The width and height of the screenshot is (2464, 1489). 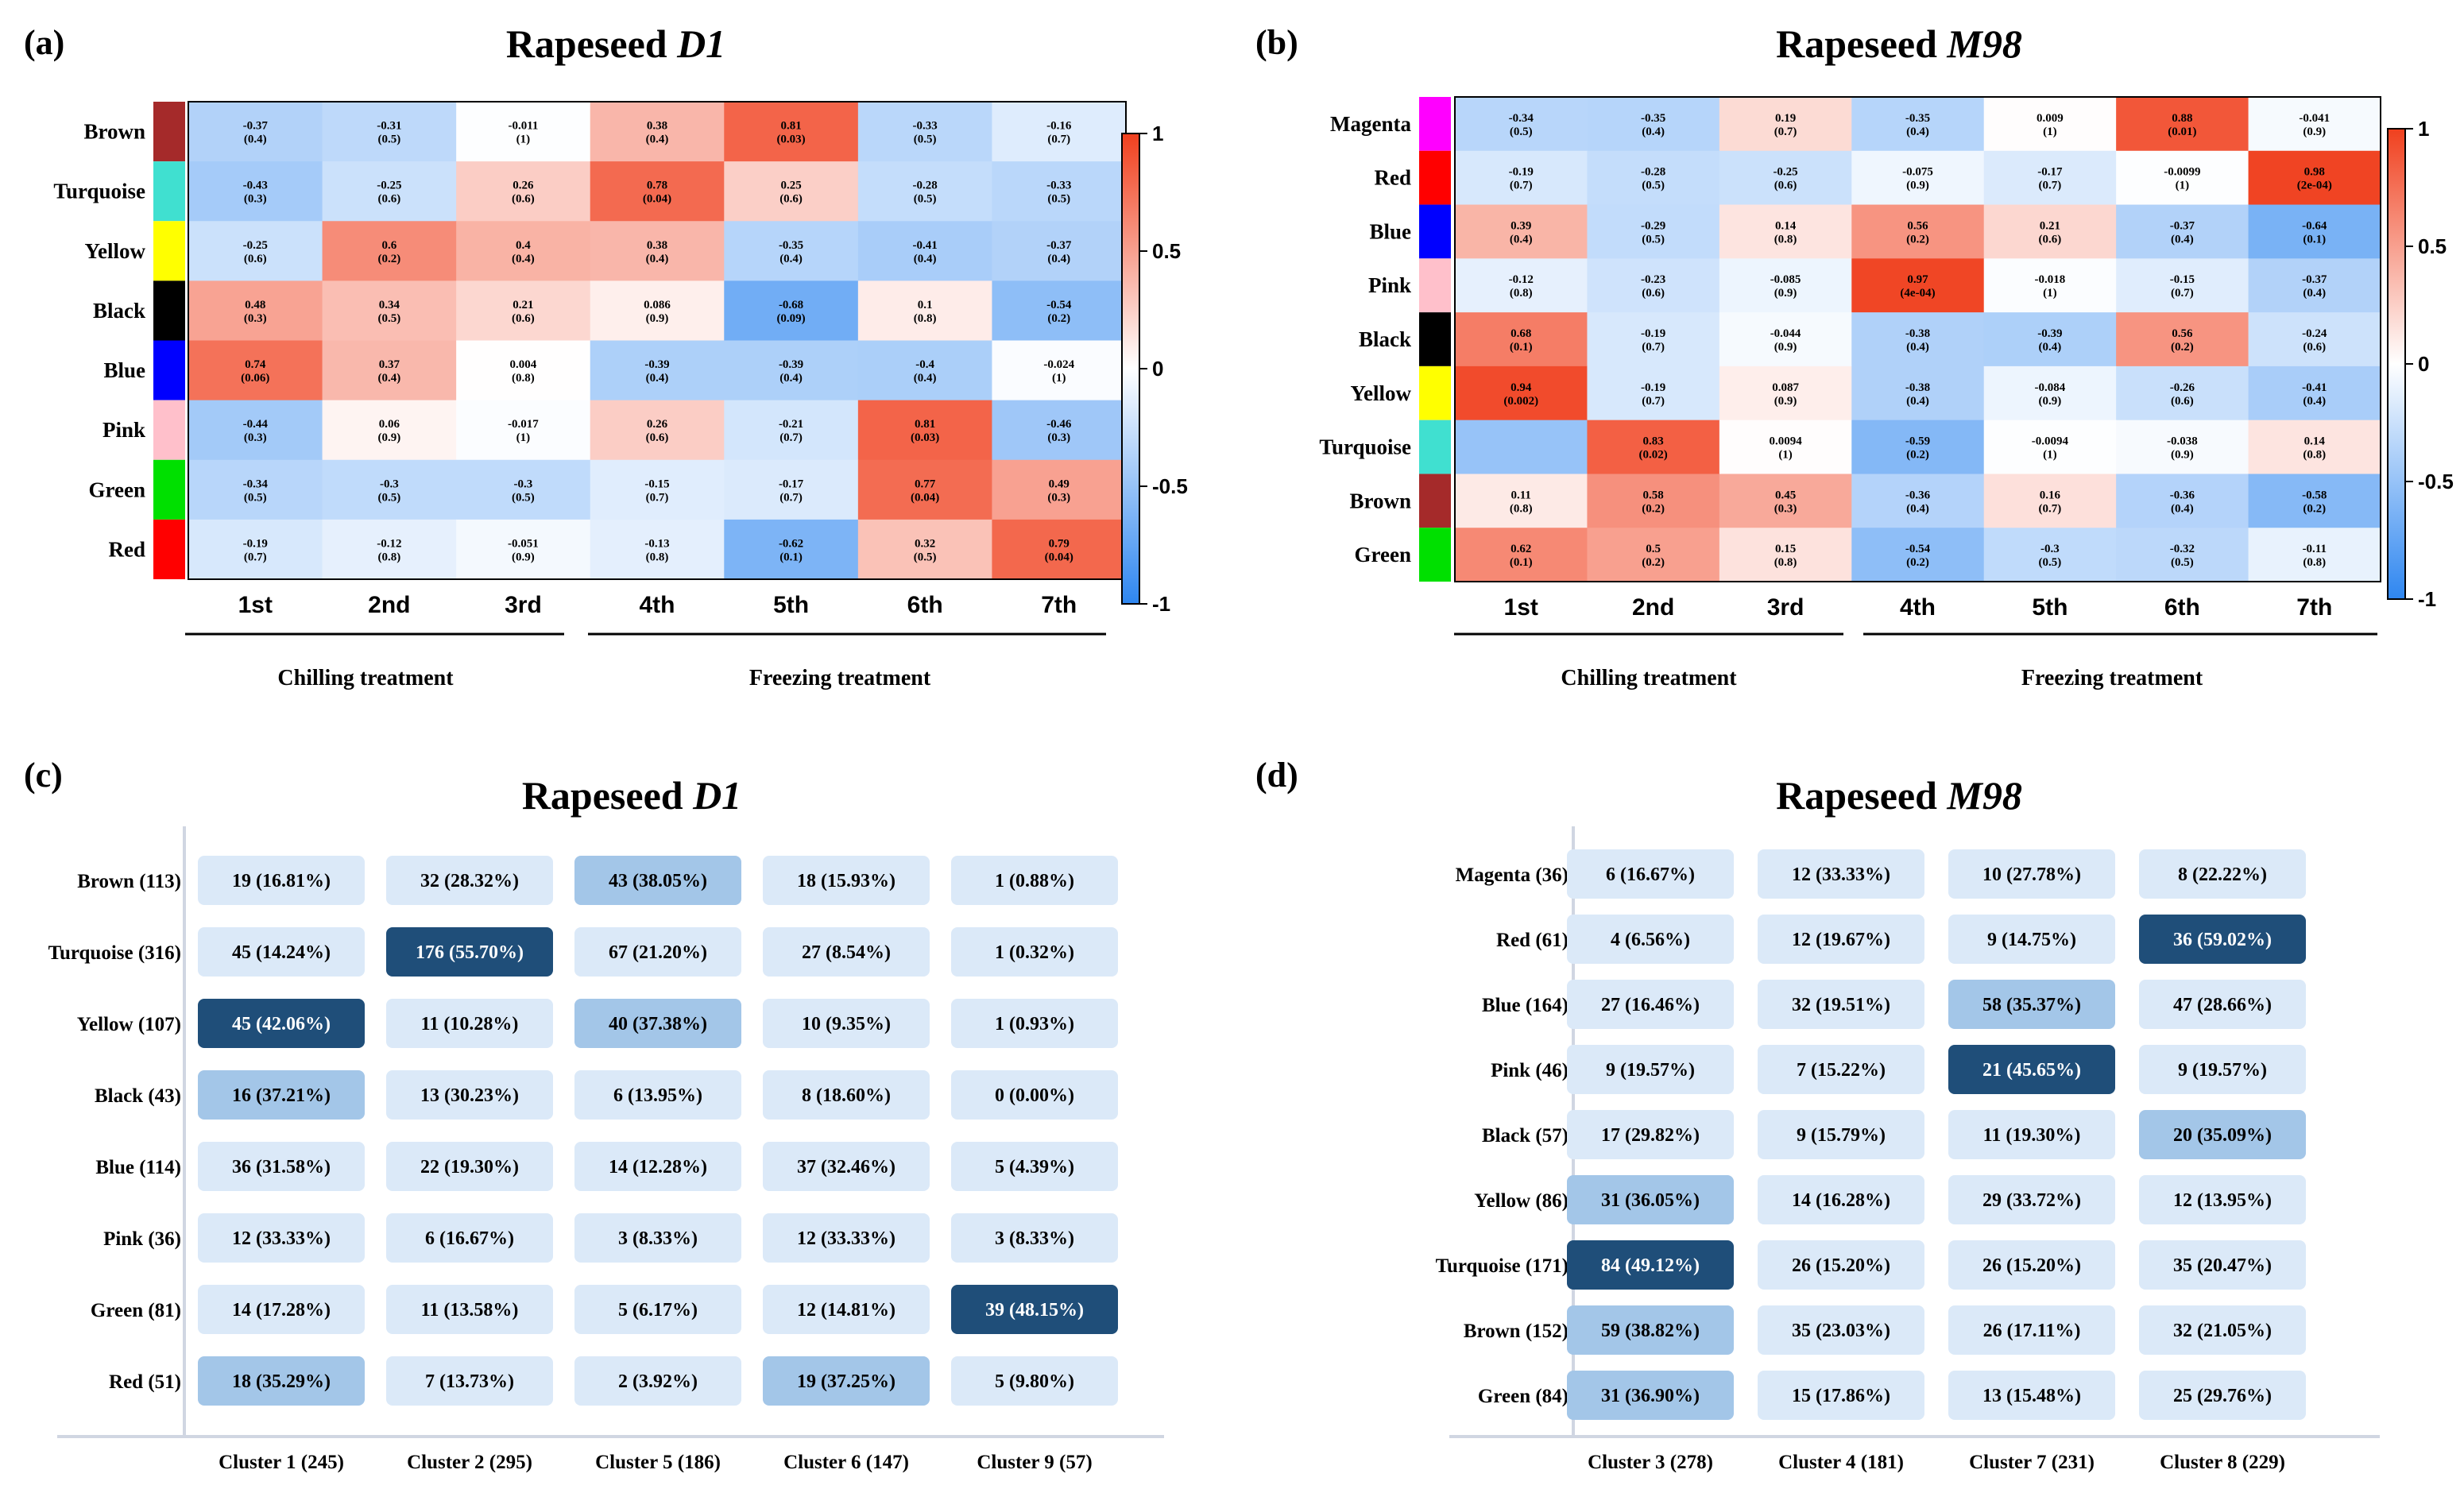 What do you see at coordinates (1841, 1135) in the screenshot?
I see `table-cell-value: 9 (15.79%)` at bounding box center [1841, 1135].